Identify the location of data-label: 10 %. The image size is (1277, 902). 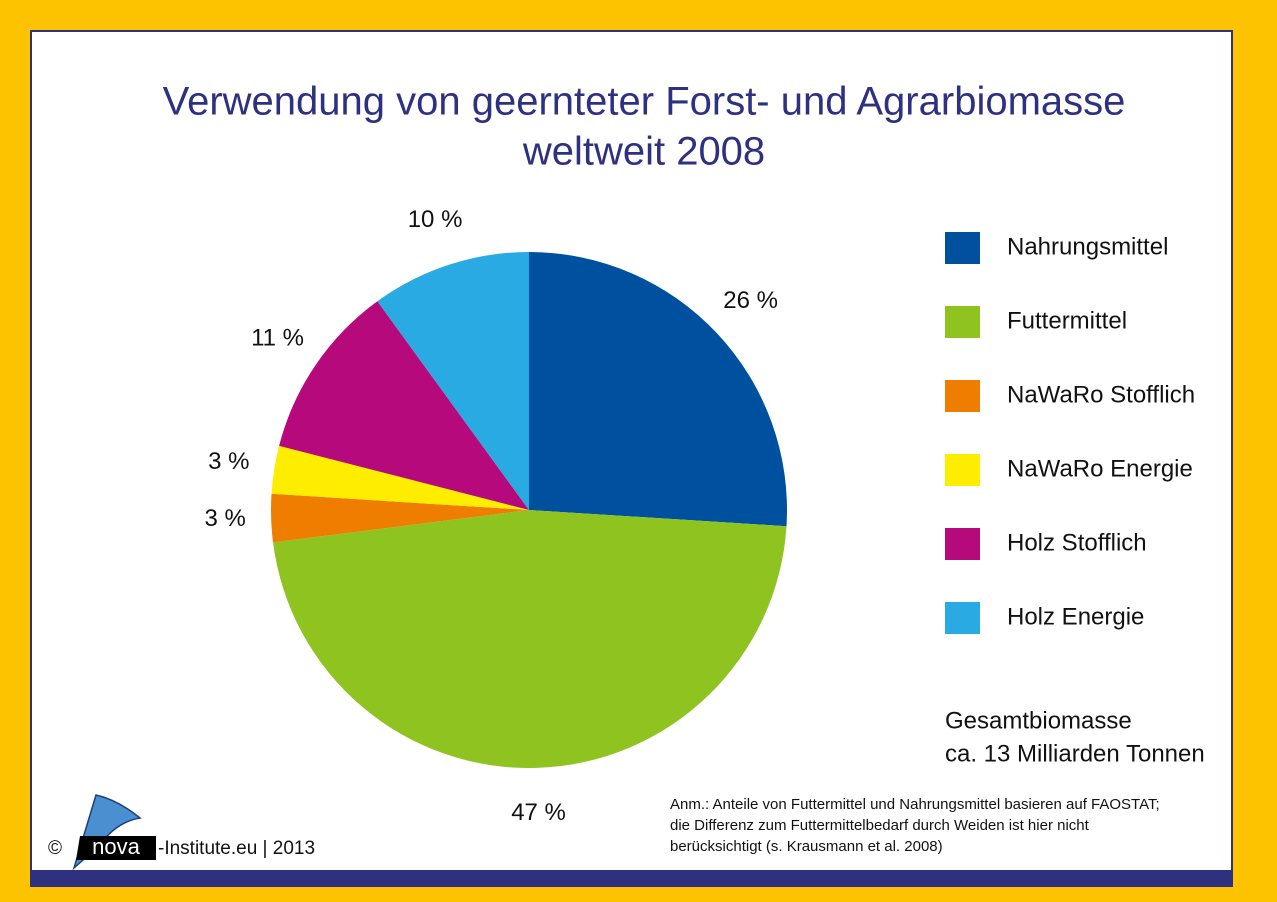
(435, 219).